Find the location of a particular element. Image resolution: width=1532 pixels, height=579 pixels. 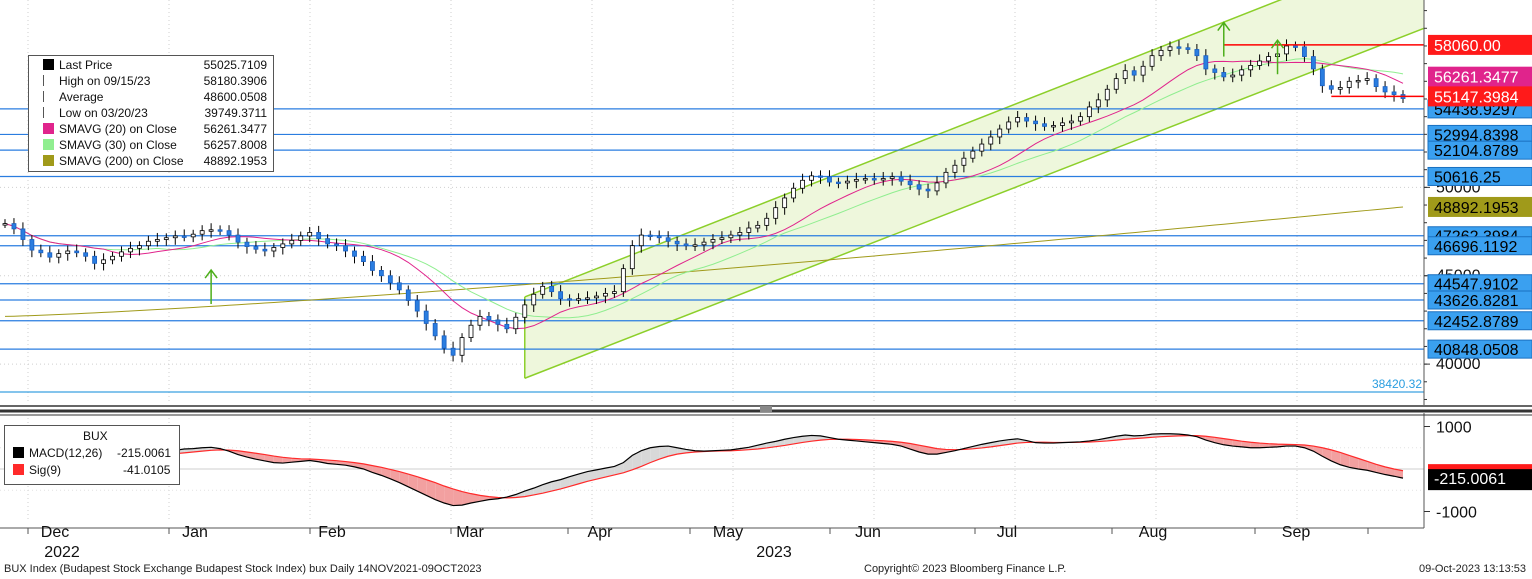

x-month-label: Mar is located at coordinates (470, 532).